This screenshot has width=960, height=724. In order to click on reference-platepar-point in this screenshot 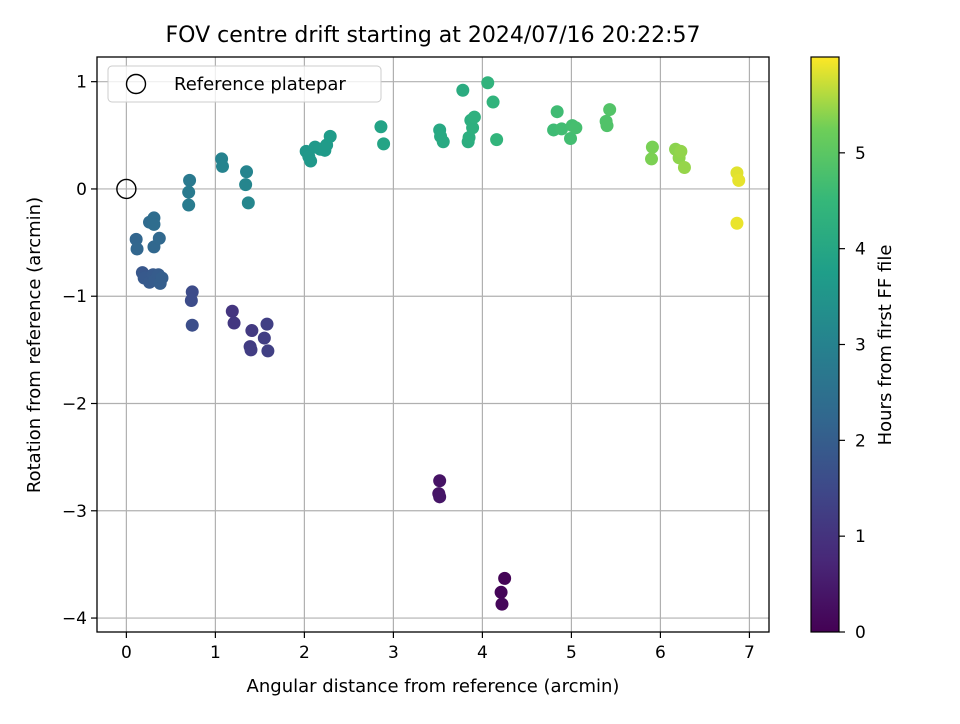, I will do `click(126, 189)`.